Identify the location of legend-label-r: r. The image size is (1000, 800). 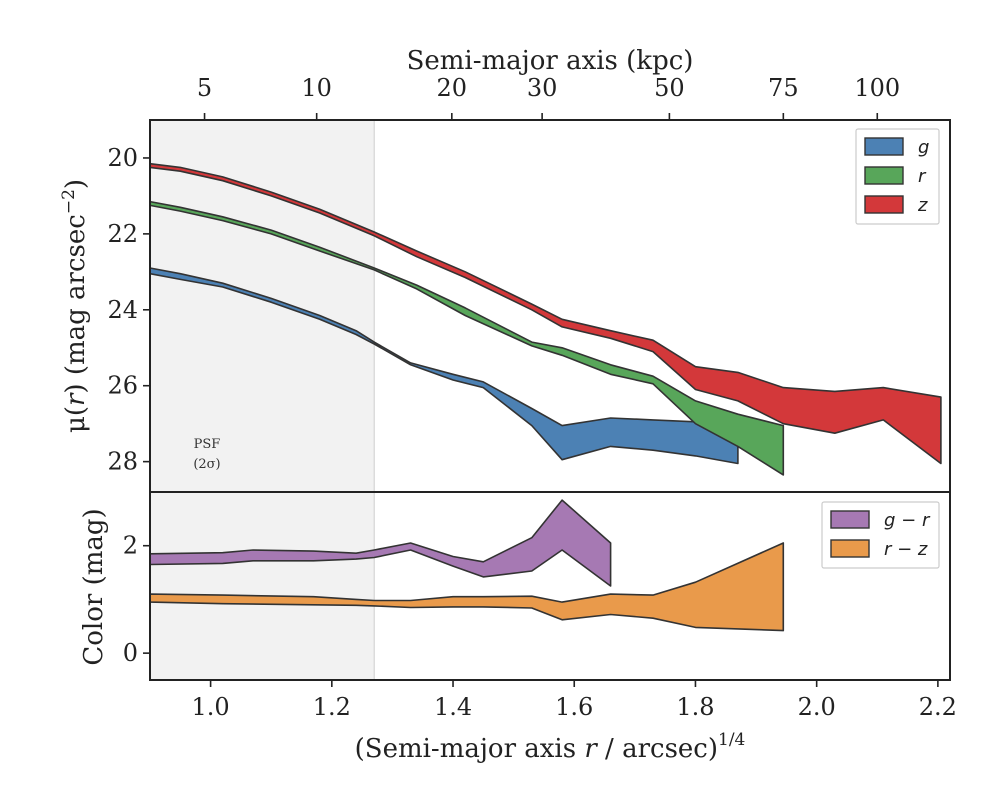
(922, 176).